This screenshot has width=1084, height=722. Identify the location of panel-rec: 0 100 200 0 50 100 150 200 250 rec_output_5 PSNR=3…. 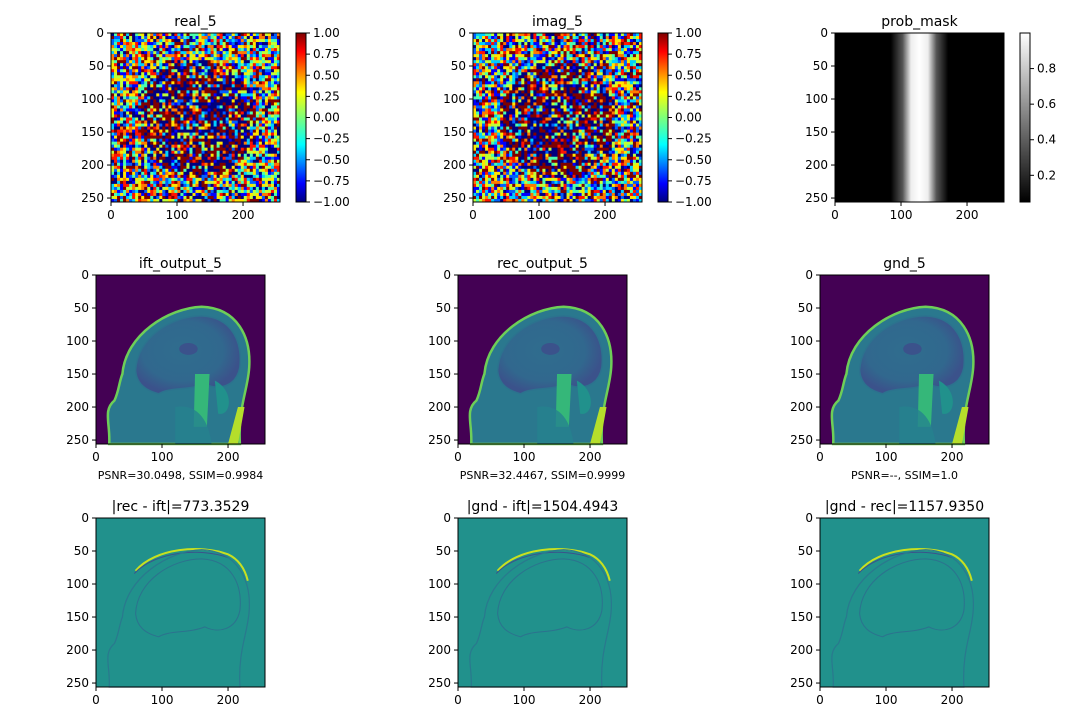
(528, 369).